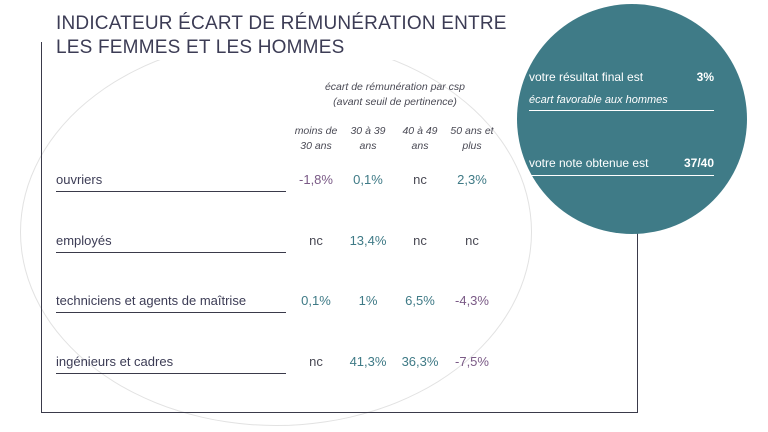 The height and width of the screenshot is (432, 768). I want to click on result-value: 3%, so click(705, 77).